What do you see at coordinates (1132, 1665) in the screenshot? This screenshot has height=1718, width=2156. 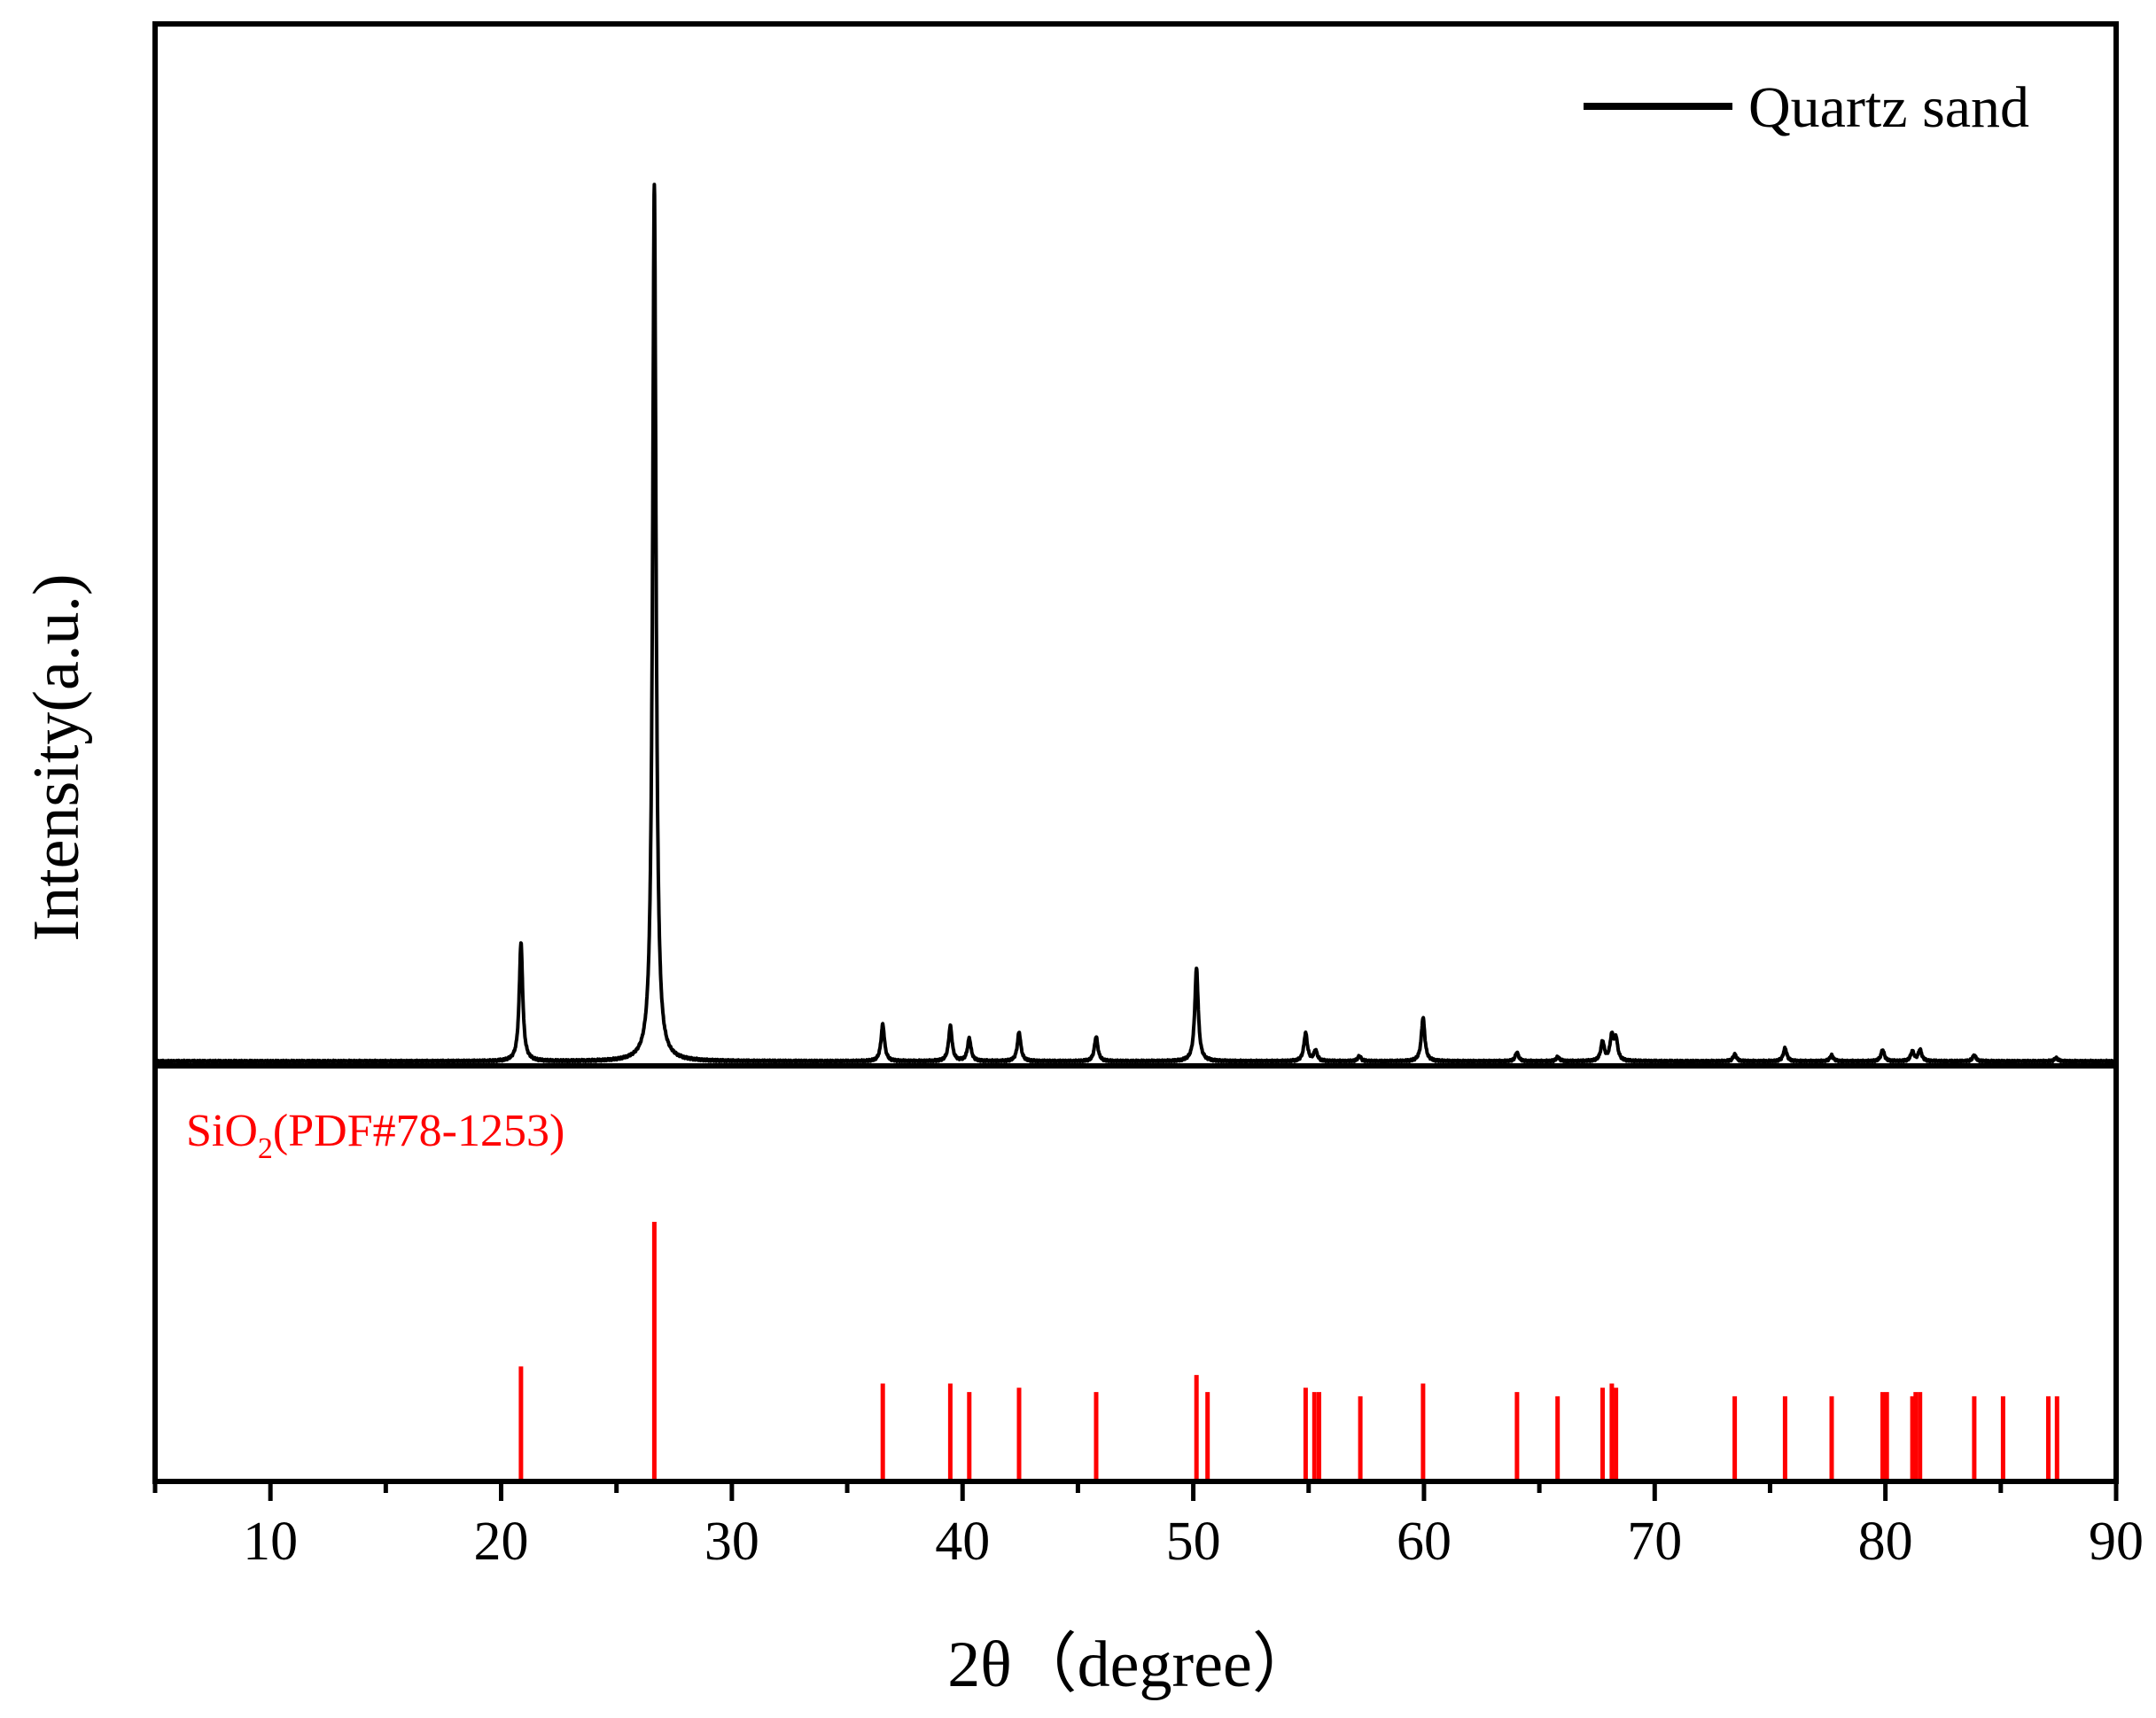 I see `x-axis-label: 2θ（degree）` at bounding box center [1132, 1665].